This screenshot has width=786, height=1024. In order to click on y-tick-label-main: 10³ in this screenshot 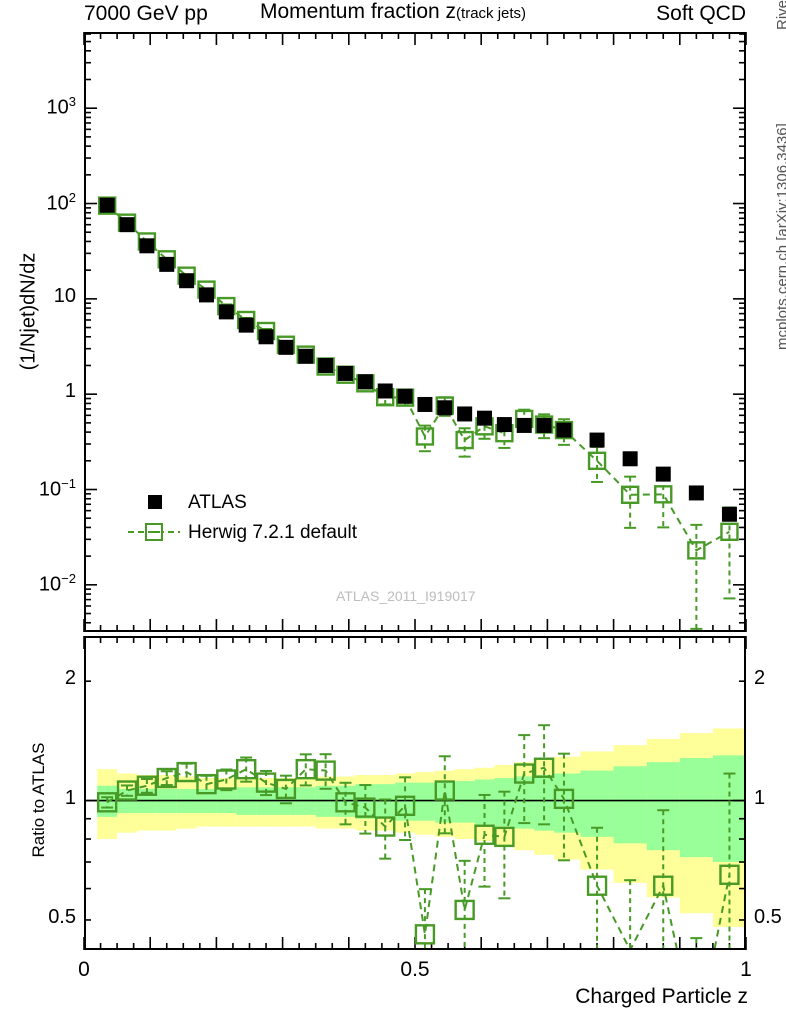, I will do `click(61, 106)`.